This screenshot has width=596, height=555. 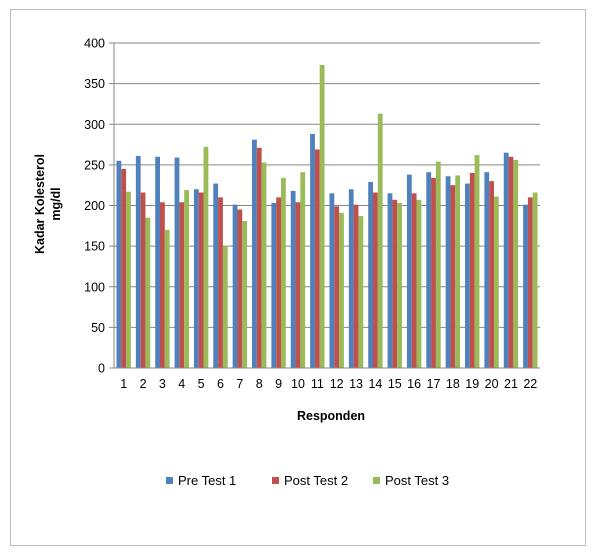 What do you see at coordinates (162, 384) in the screenshot?
I see `x-tick-label: 3` at bounding box center [162, 384].